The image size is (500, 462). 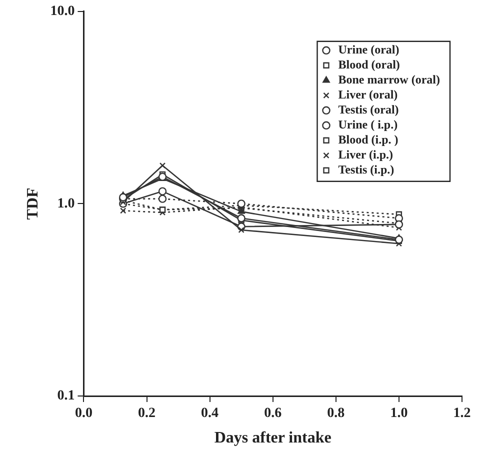 What do you see at coordinates (210, 414) in the screenshot?
I see `x-tick-label: 0.4` at bounding box center [210, 414].